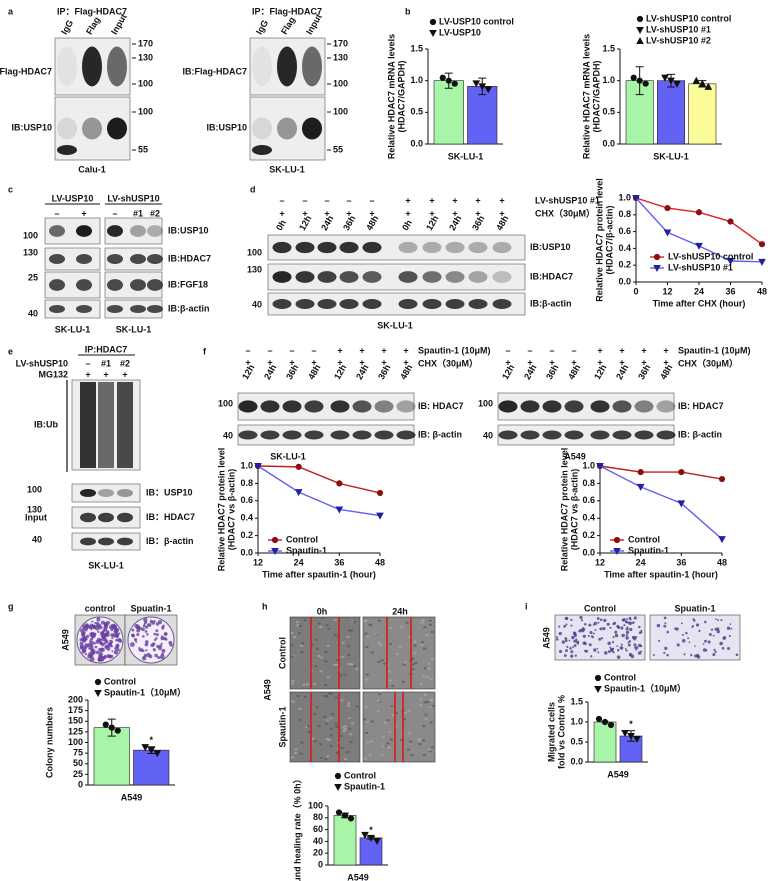 The image size is (780, 881). Describe the element at coordinates (644, 539) in the screenshot. I see `legend-label: Control` at that location.